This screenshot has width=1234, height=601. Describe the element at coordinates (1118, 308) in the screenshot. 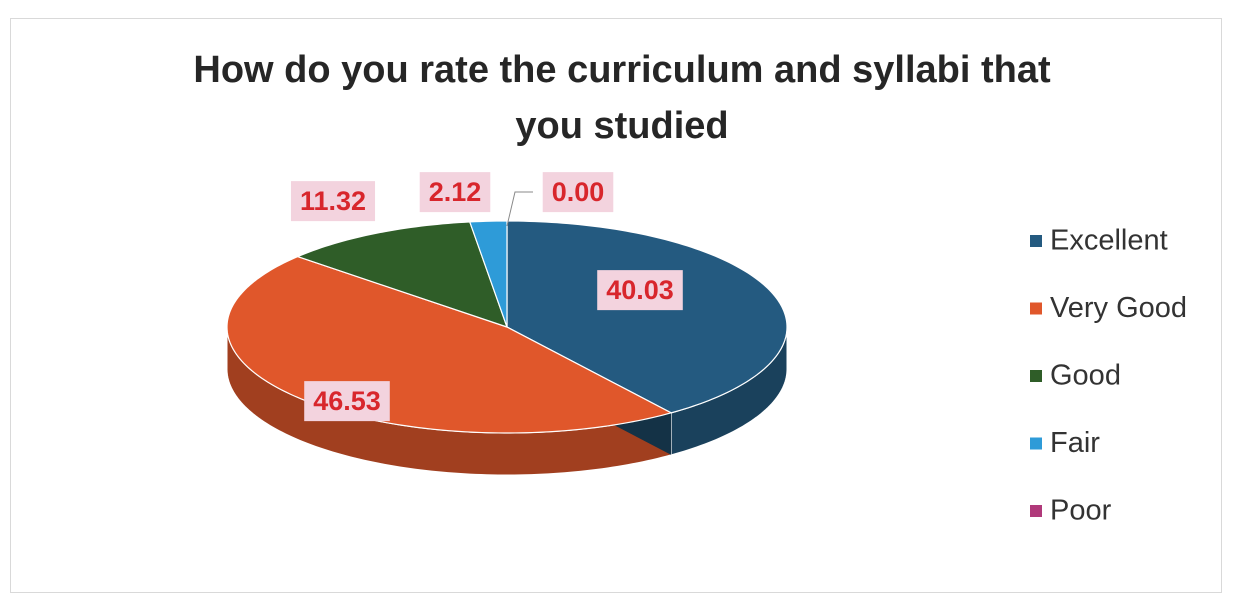

I see `legend-label: Very Good` at that location.